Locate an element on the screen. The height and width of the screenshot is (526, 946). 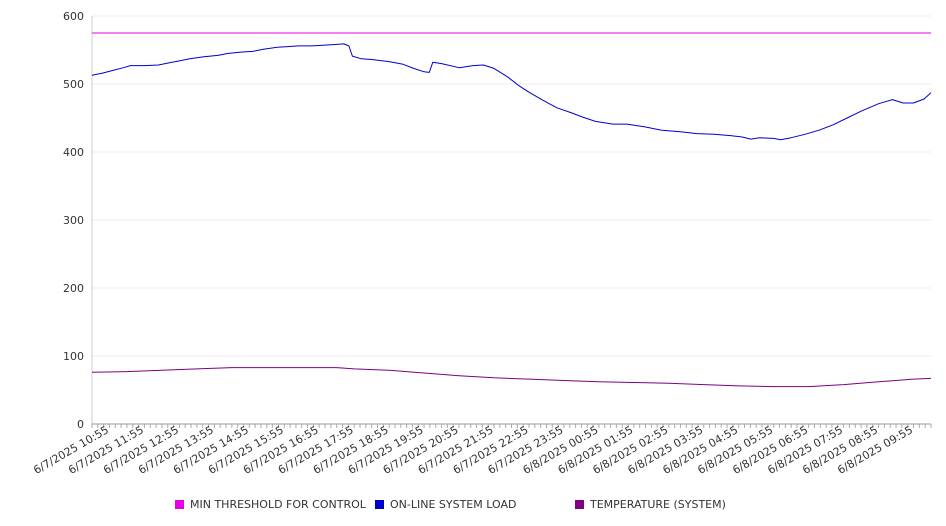
legend-item-system-load: ON-LINE SYSTEM LOAD is located at coordinates (445, 504).